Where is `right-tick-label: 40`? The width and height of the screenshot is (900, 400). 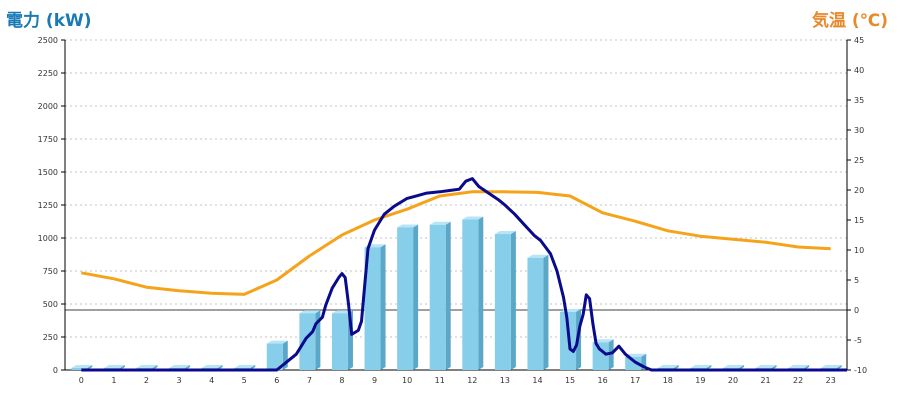
right-tick-label: 40 is located at coordinates (859, 70).